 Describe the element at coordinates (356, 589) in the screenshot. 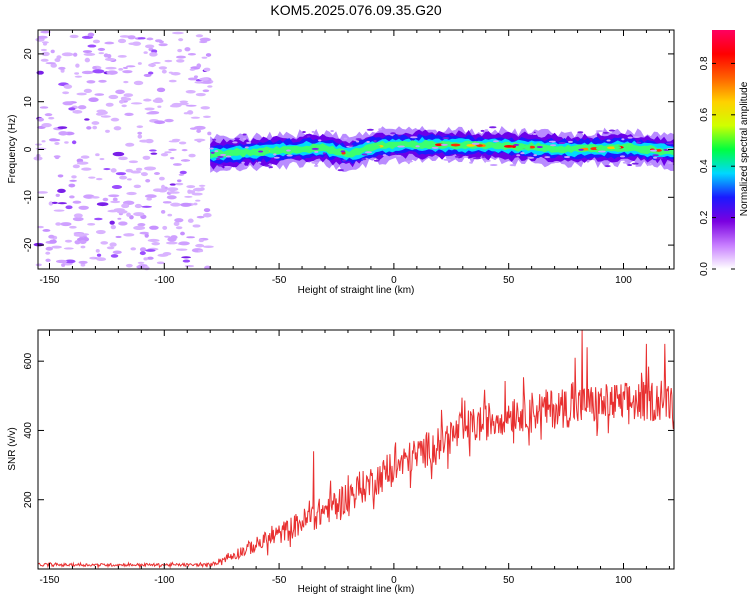

I see `snr-x-axis-label: Height of straight line (km)` at that location.